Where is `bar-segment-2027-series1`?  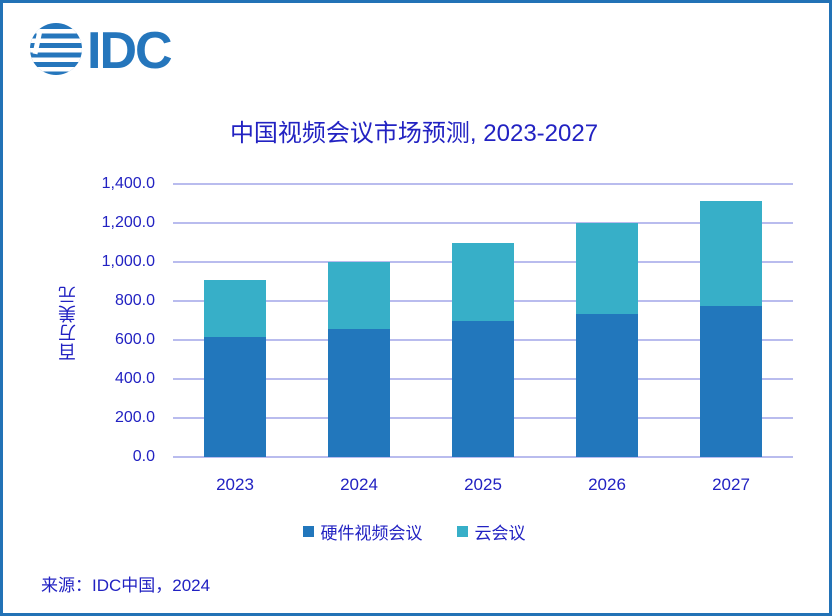 bar-segment-2027-series1 is located at coordinates (731, 253).